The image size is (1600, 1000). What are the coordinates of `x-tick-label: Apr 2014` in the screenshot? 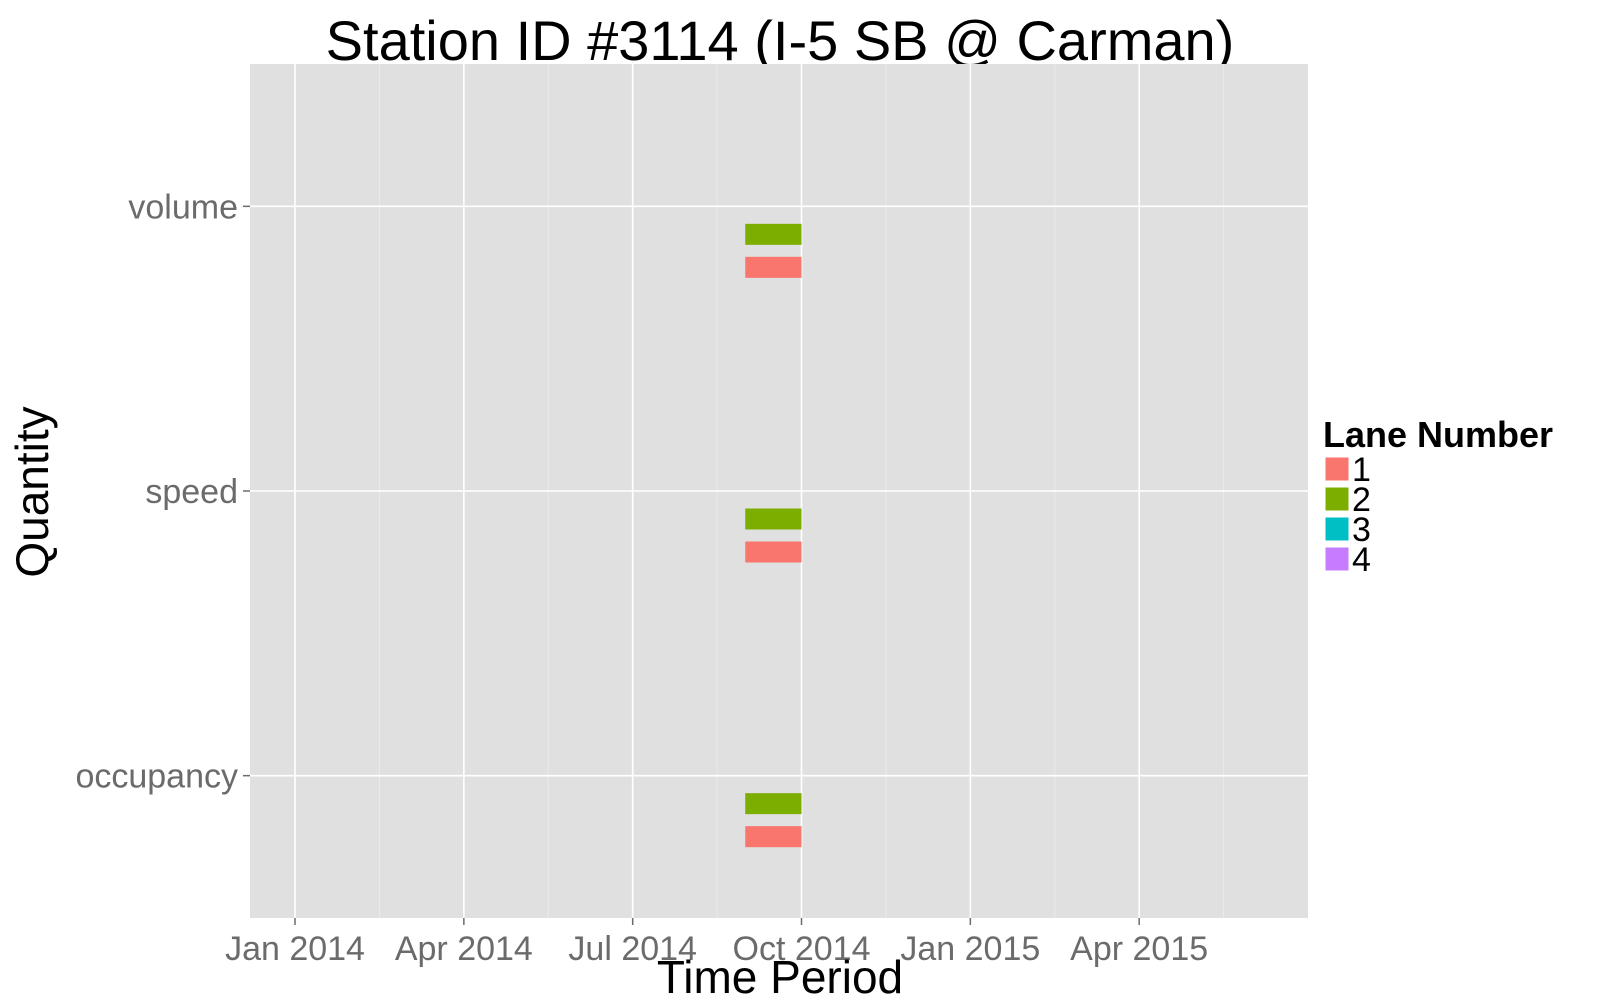 It's located at (464, 949).